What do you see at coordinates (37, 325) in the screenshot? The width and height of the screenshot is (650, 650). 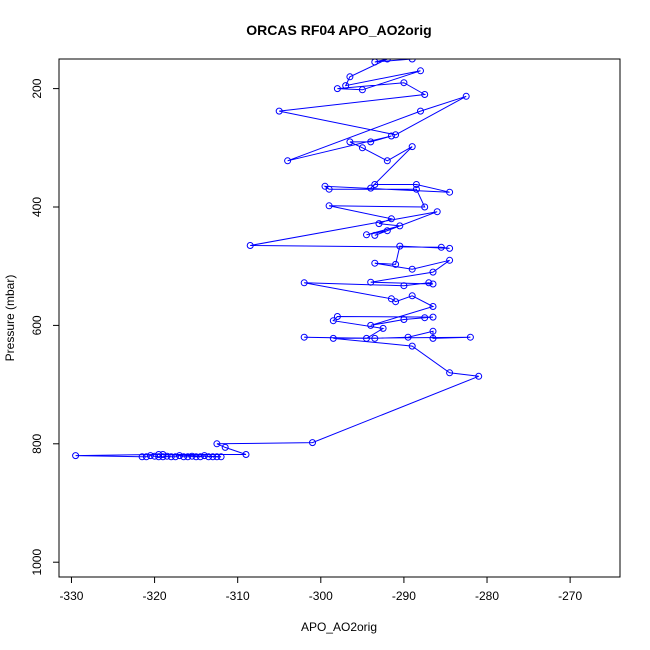 I see `y-tick-label: 600` at bounding box center [37, 325].